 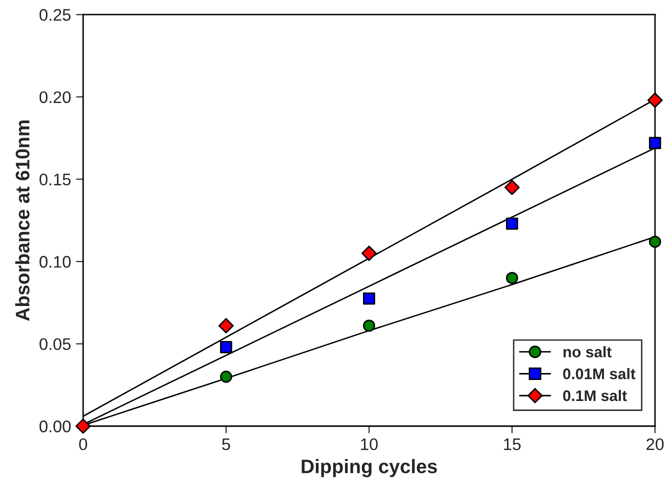 What do you see at coordinates (655, 444) in the screenshot?
I see `x-tick-label: 20` at bounding box center [655, 444].